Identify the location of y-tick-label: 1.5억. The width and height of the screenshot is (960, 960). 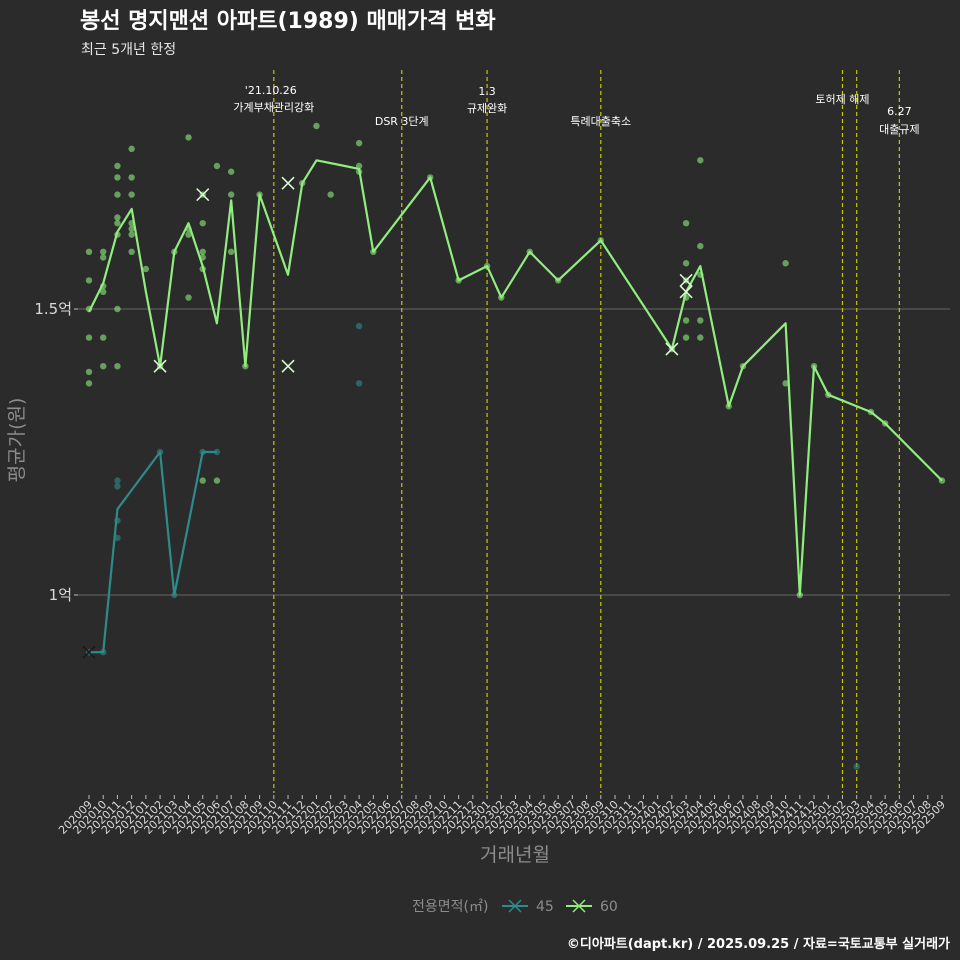
(53, 309).